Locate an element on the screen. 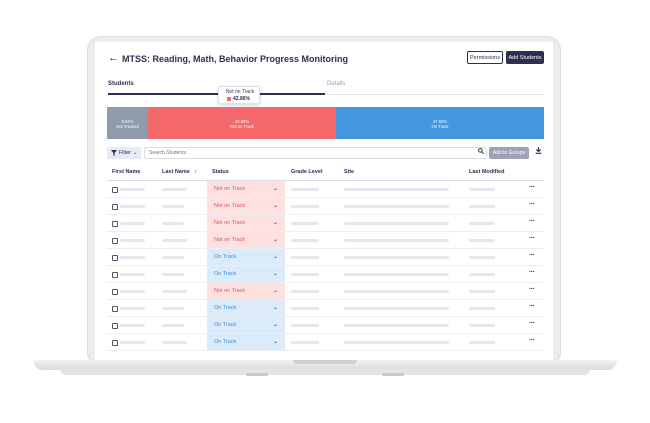 The height and width of the screenshot is (423, 650). back-arrow-icon: ← is located at coordinates (113, 58).